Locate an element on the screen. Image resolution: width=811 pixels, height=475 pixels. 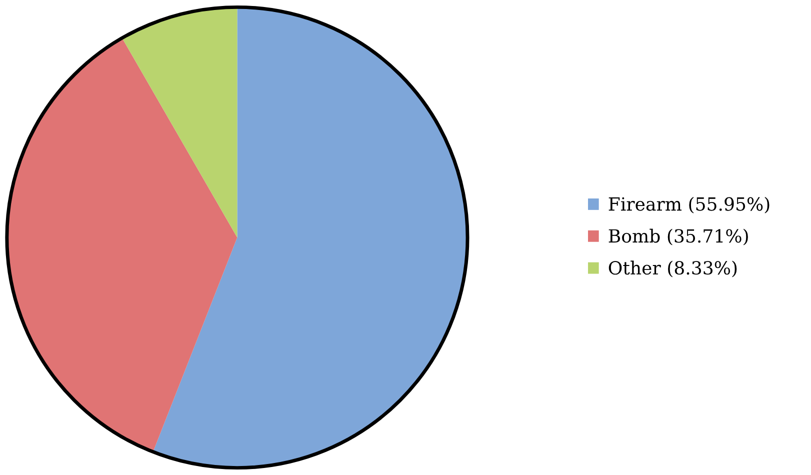
legend-label: Bomb (35.71%) is located at coordinates (678, 237).